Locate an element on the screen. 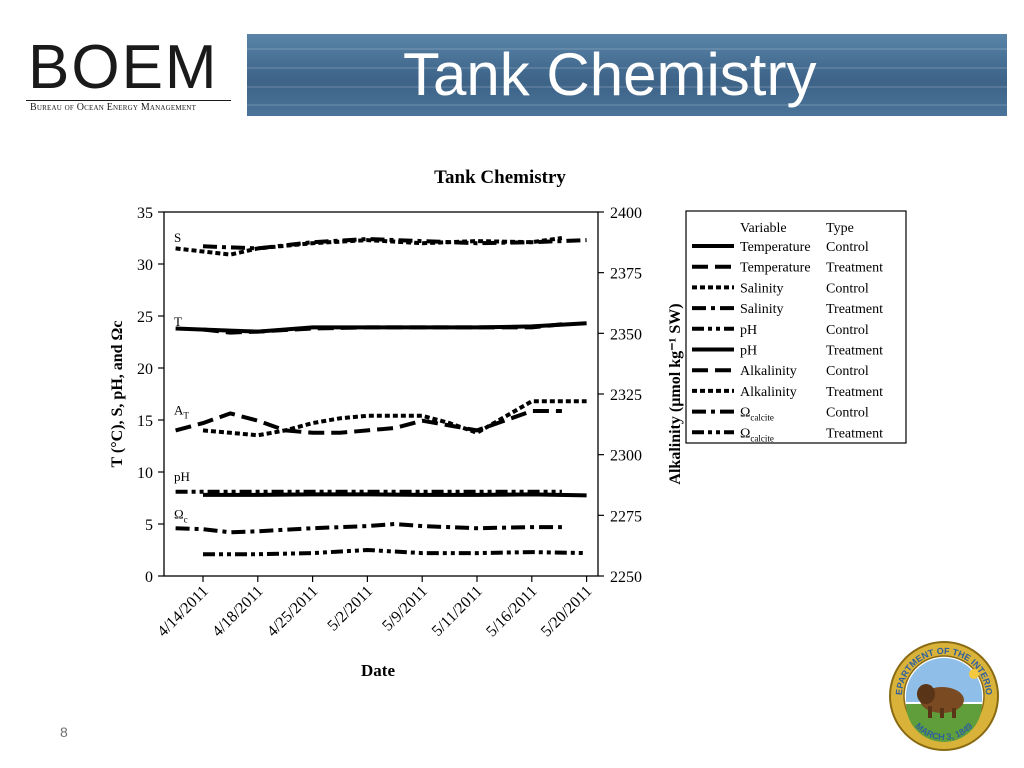 This screenshot has width=1024, height=768. left-tick-label: 0 is located at coordinates (149, 577).